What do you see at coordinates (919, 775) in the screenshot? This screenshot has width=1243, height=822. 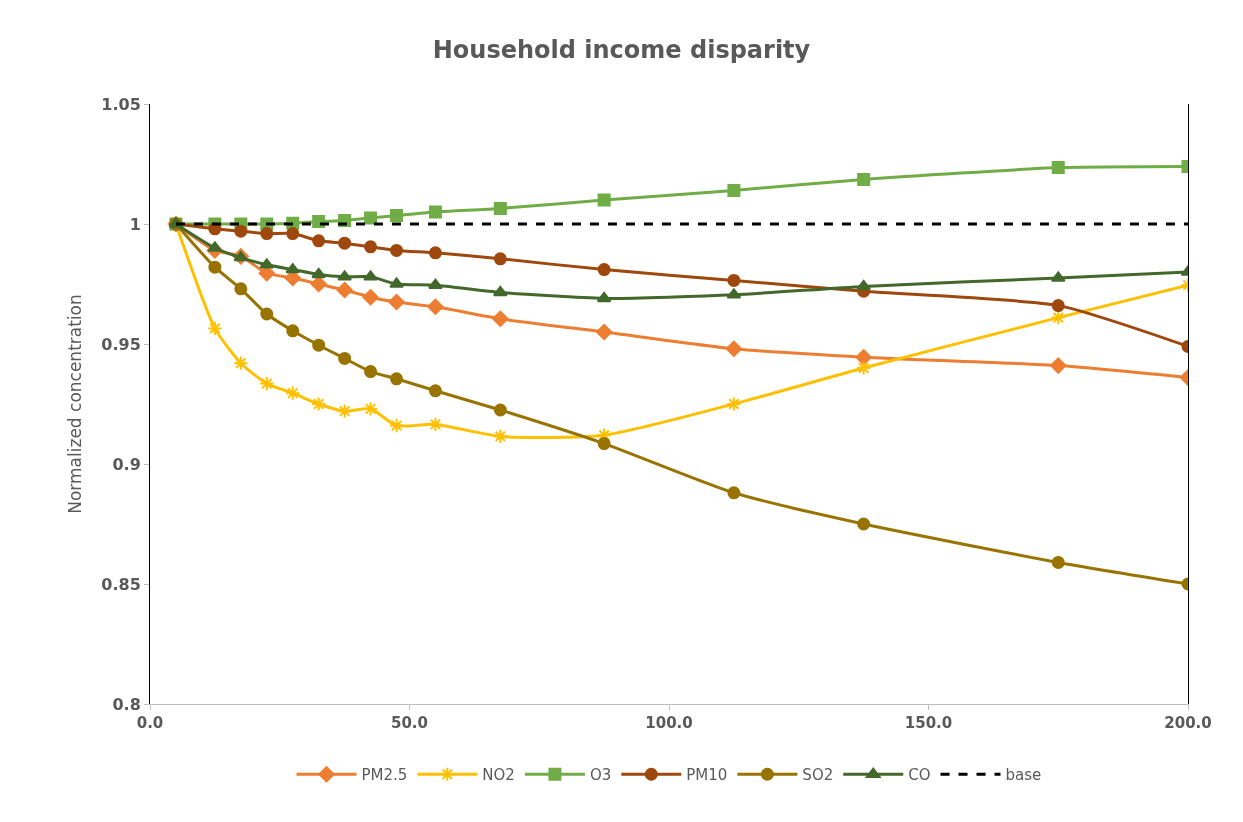 I see `legend-label: CO` at bounding box center [919, 775].